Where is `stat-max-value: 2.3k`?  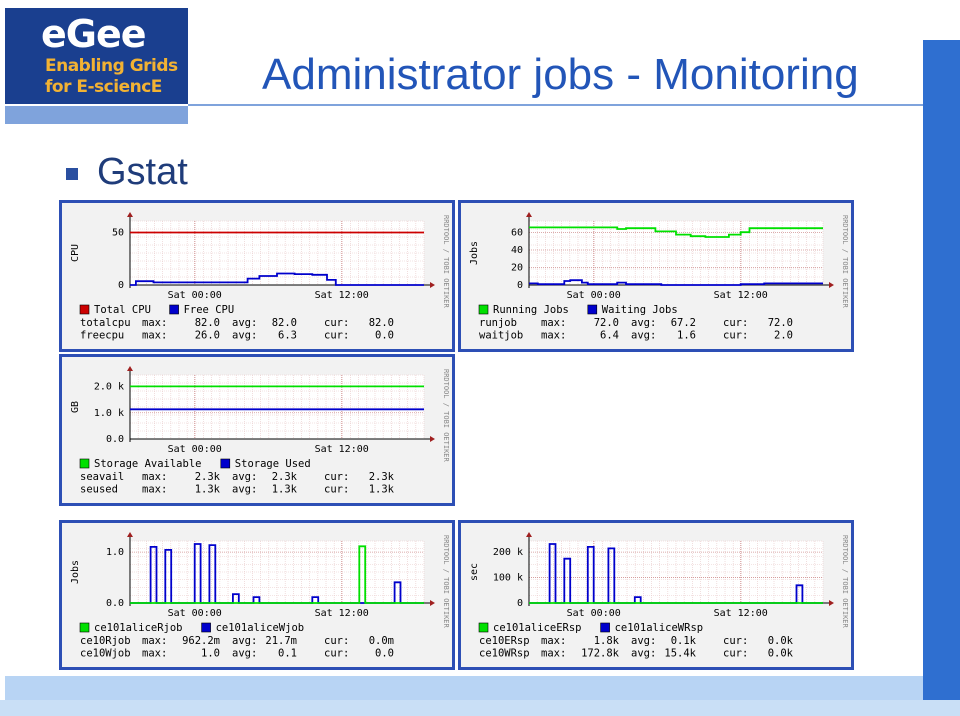 stat-max-value: 2.3k is located at coordinates (208, 477).